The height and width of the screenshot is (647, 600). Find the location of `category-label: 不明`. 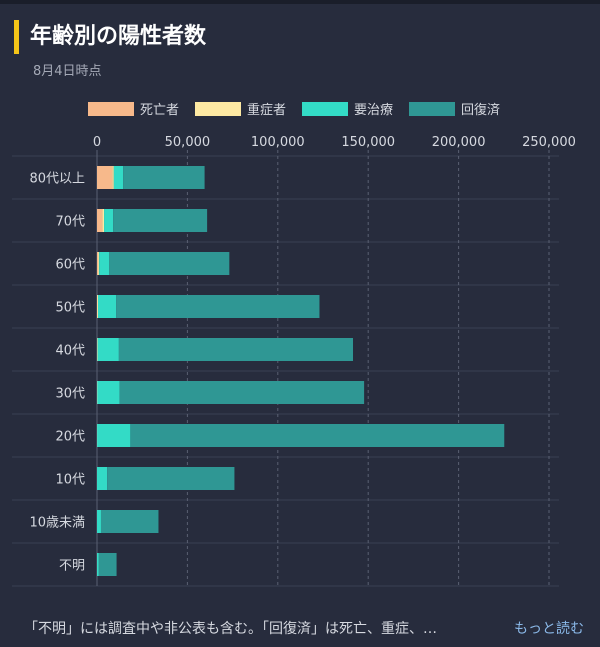

category-label: 不明 is located at coordinates (72, 566).